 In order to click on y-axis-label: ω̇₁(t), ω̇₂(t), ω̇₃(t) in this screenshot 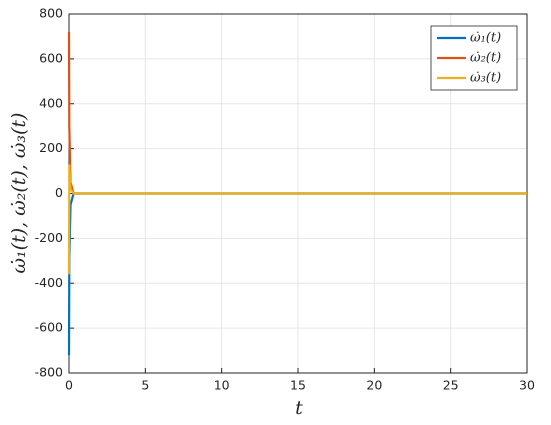, I will do `click(19, 193)`.